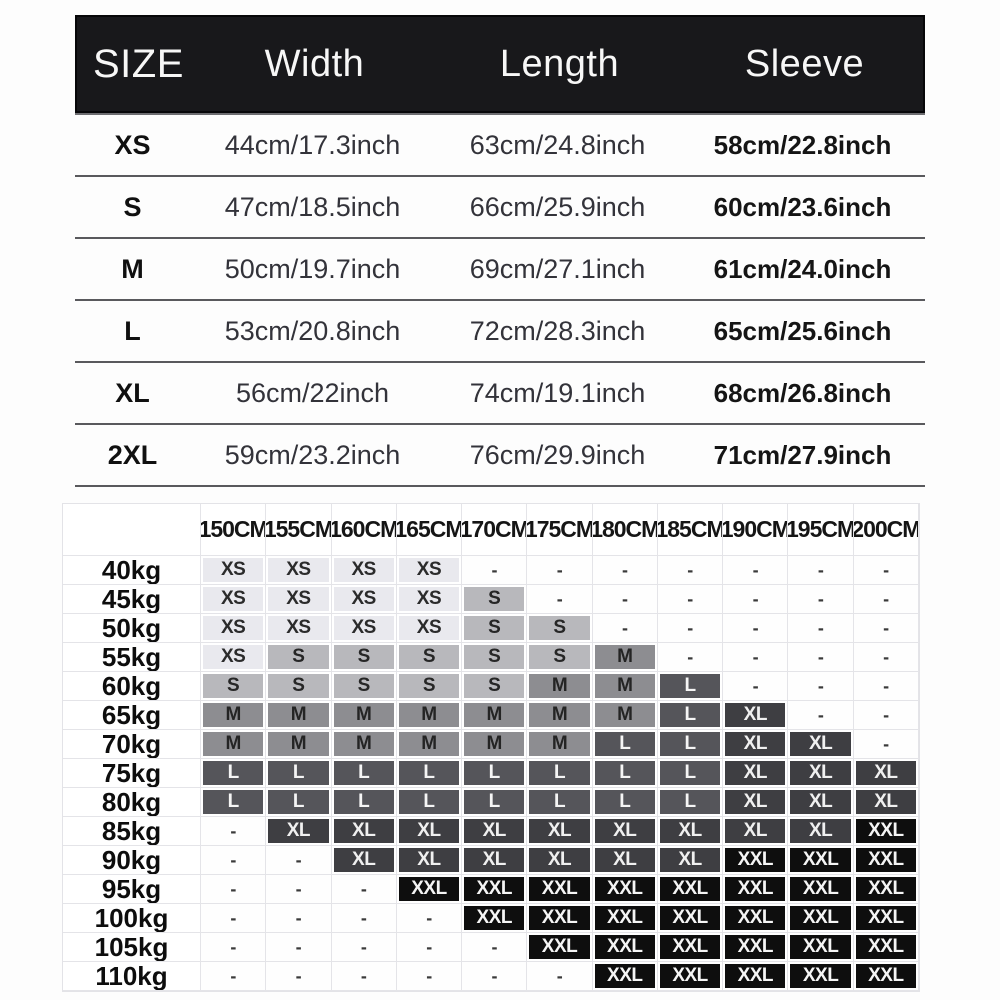  Describe the element at coordinates (132, 268) in the screenshot. I see `size-cell-size: M` at that location.